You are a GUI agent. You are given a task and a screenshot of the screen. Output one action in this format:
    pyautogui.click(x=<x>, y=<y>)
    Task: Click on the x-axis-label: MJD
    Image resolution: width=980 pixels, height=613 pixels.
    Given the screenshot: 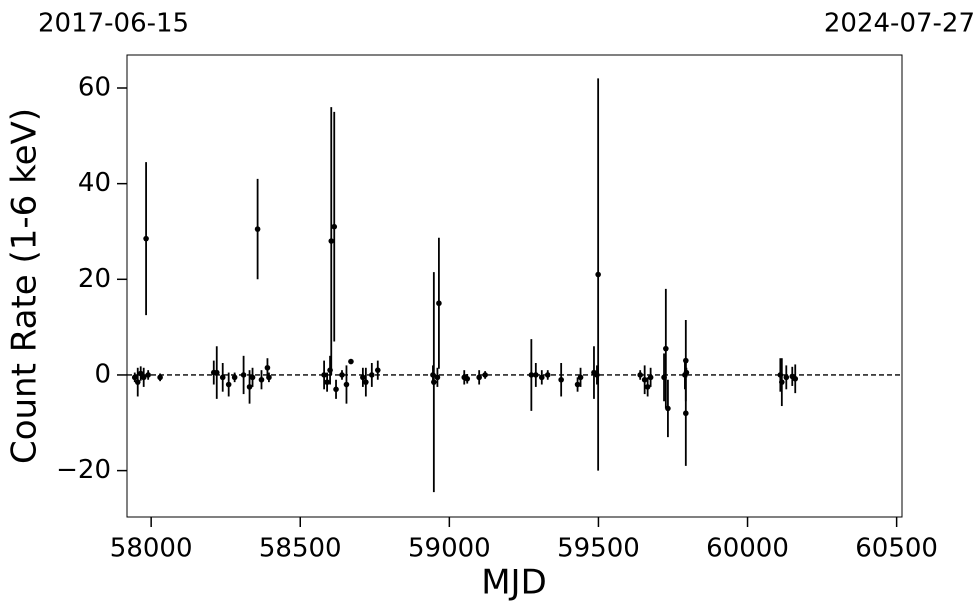 What is the action you would take?
    pyautogui.click(x=514, y=583)
    